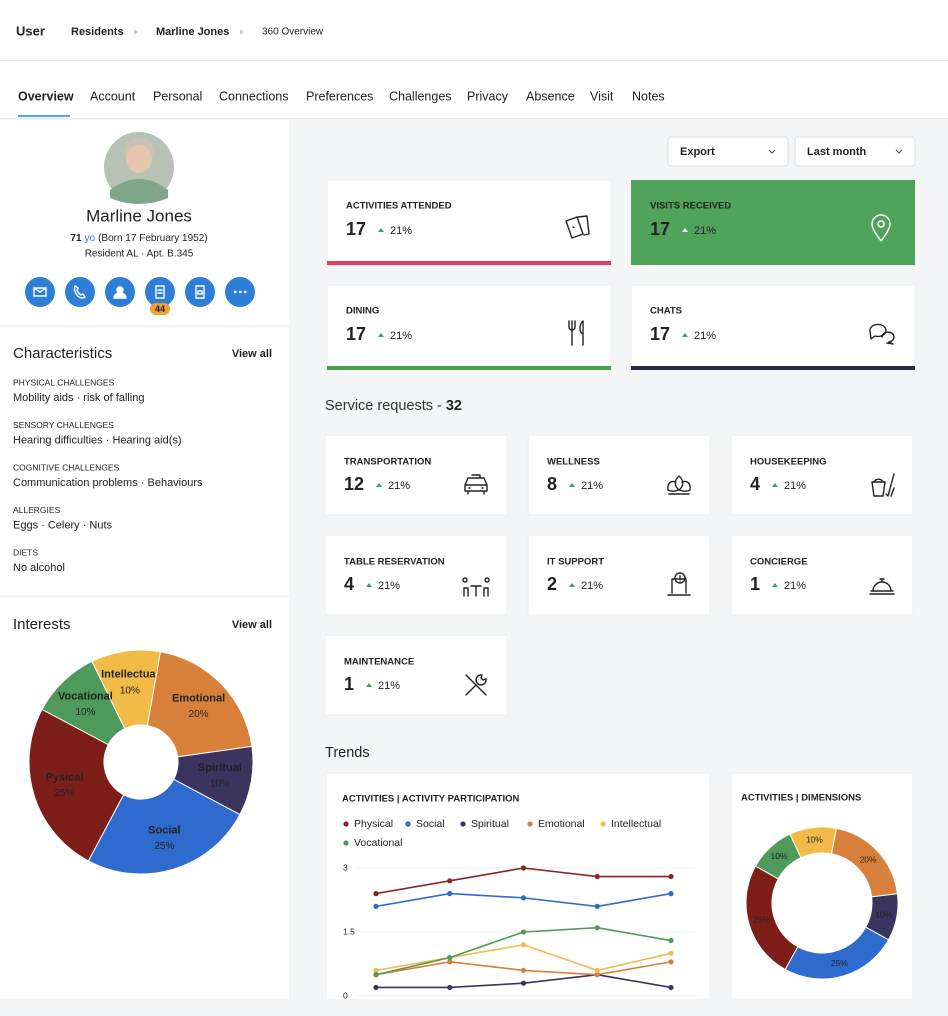  I want to click on legend-label: Vocational, so click(378, 843).